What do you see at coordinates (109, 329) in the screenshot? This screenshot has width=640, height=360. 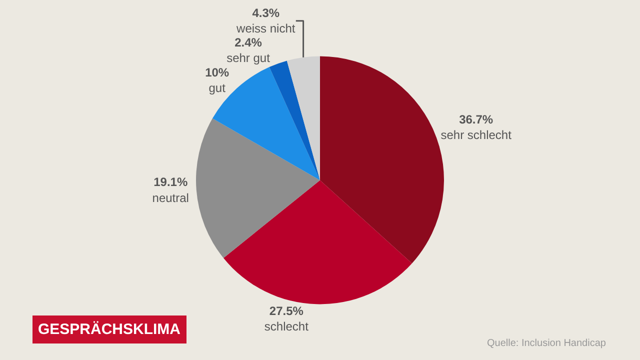 I see `text: GESPRÄCHSKLIMA` at bounding box center [109, 329].